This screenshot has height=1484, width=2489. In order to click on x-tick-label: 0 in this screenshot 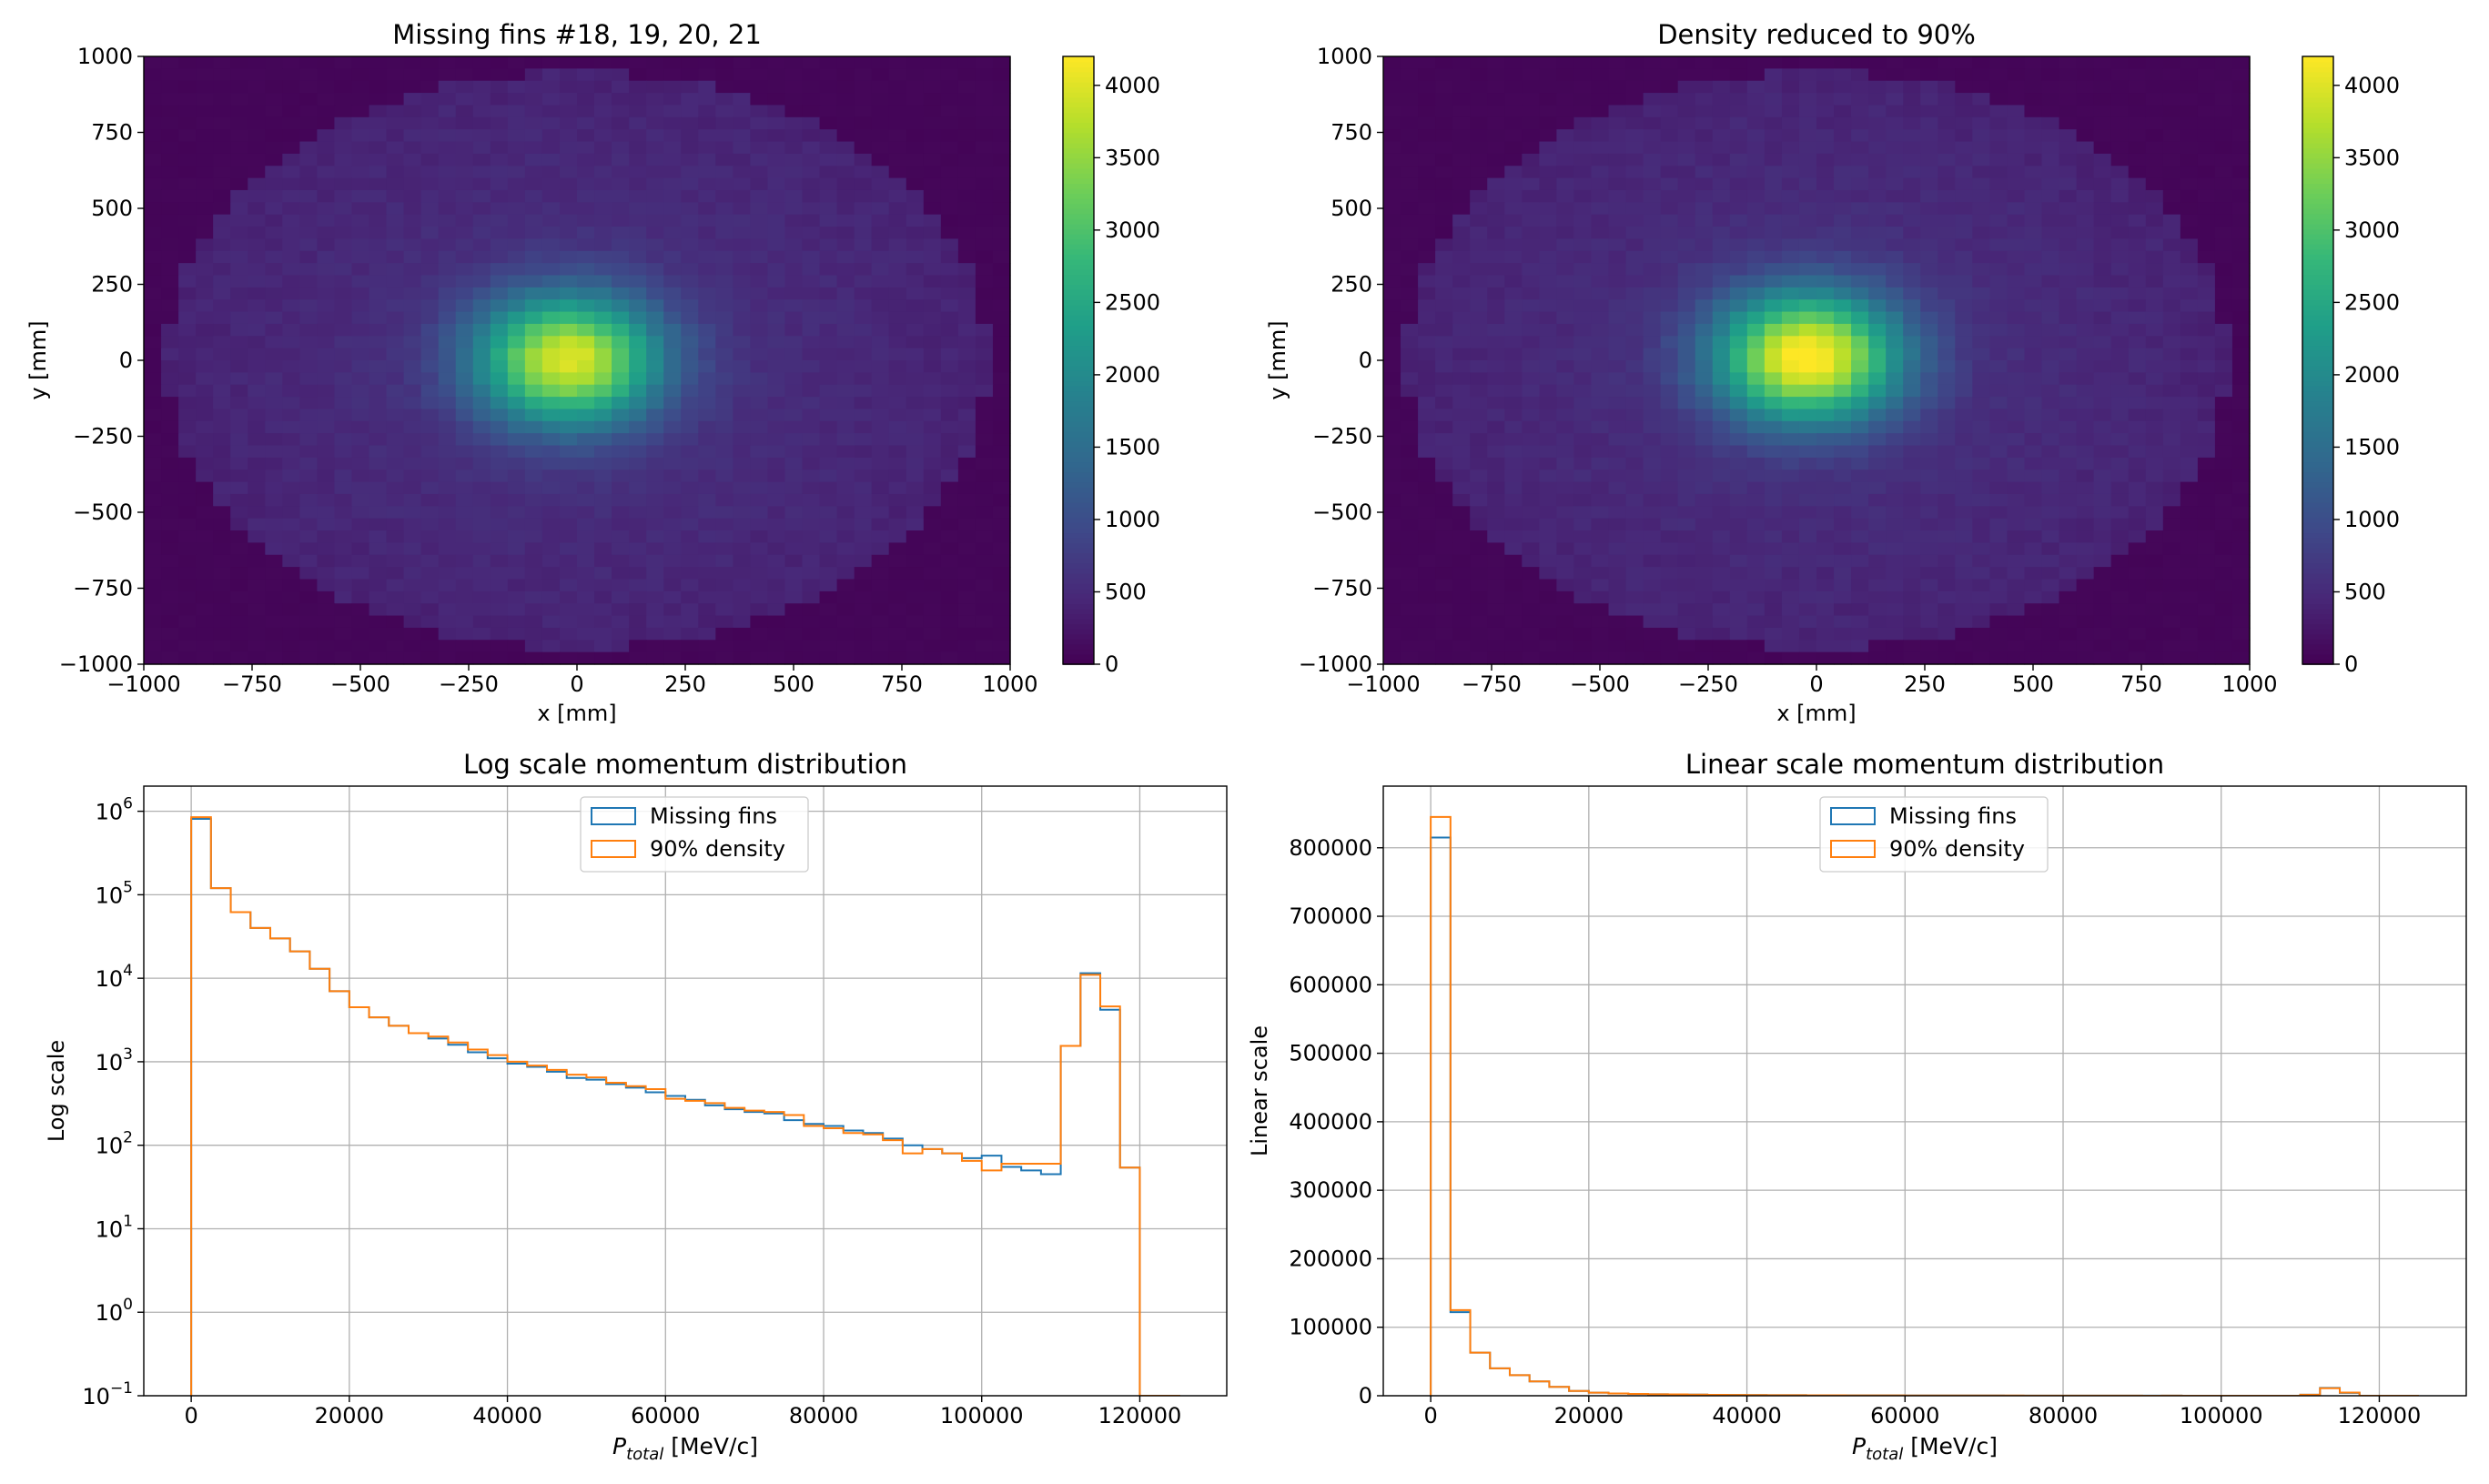, I will do `click(576, 684)`.